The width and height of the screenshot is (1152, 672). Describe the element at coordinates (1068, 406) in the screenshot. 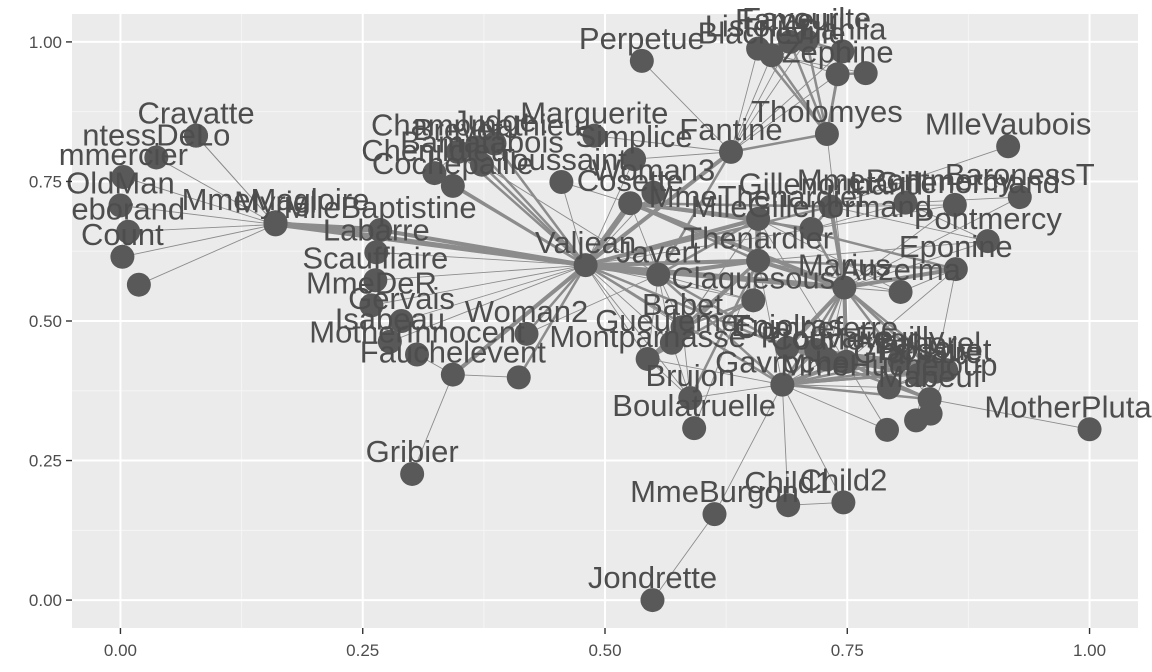

I see `label-motherplutarch: MotherPlutarch` at that location.